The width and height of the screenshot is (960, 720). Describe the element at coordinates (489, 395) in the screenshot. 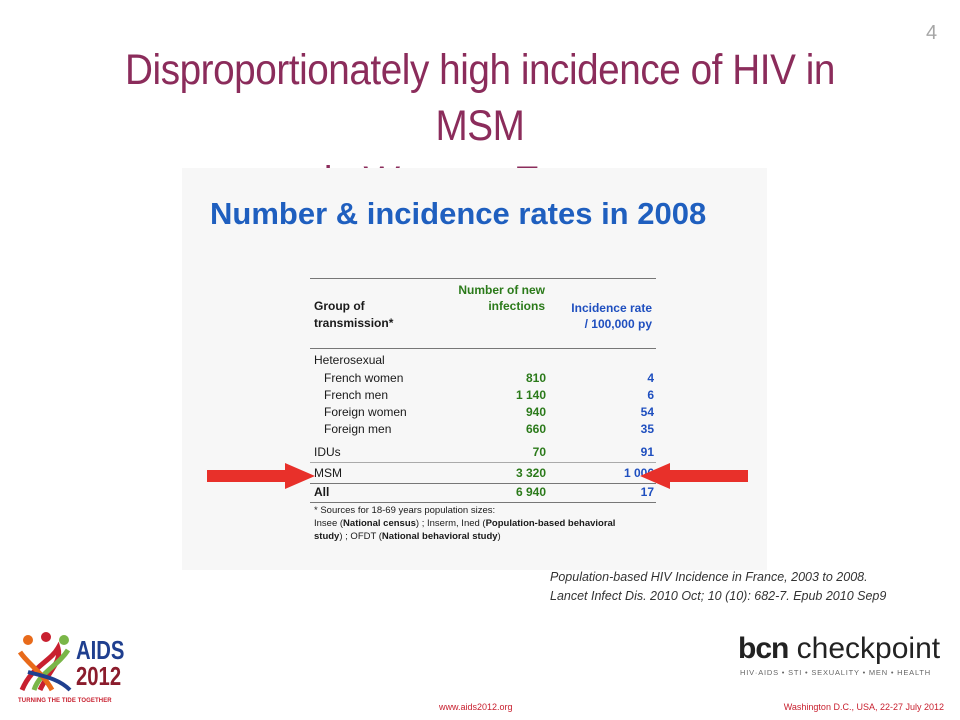

I see `table-row-french-men: French men 1 140 6` at that location.